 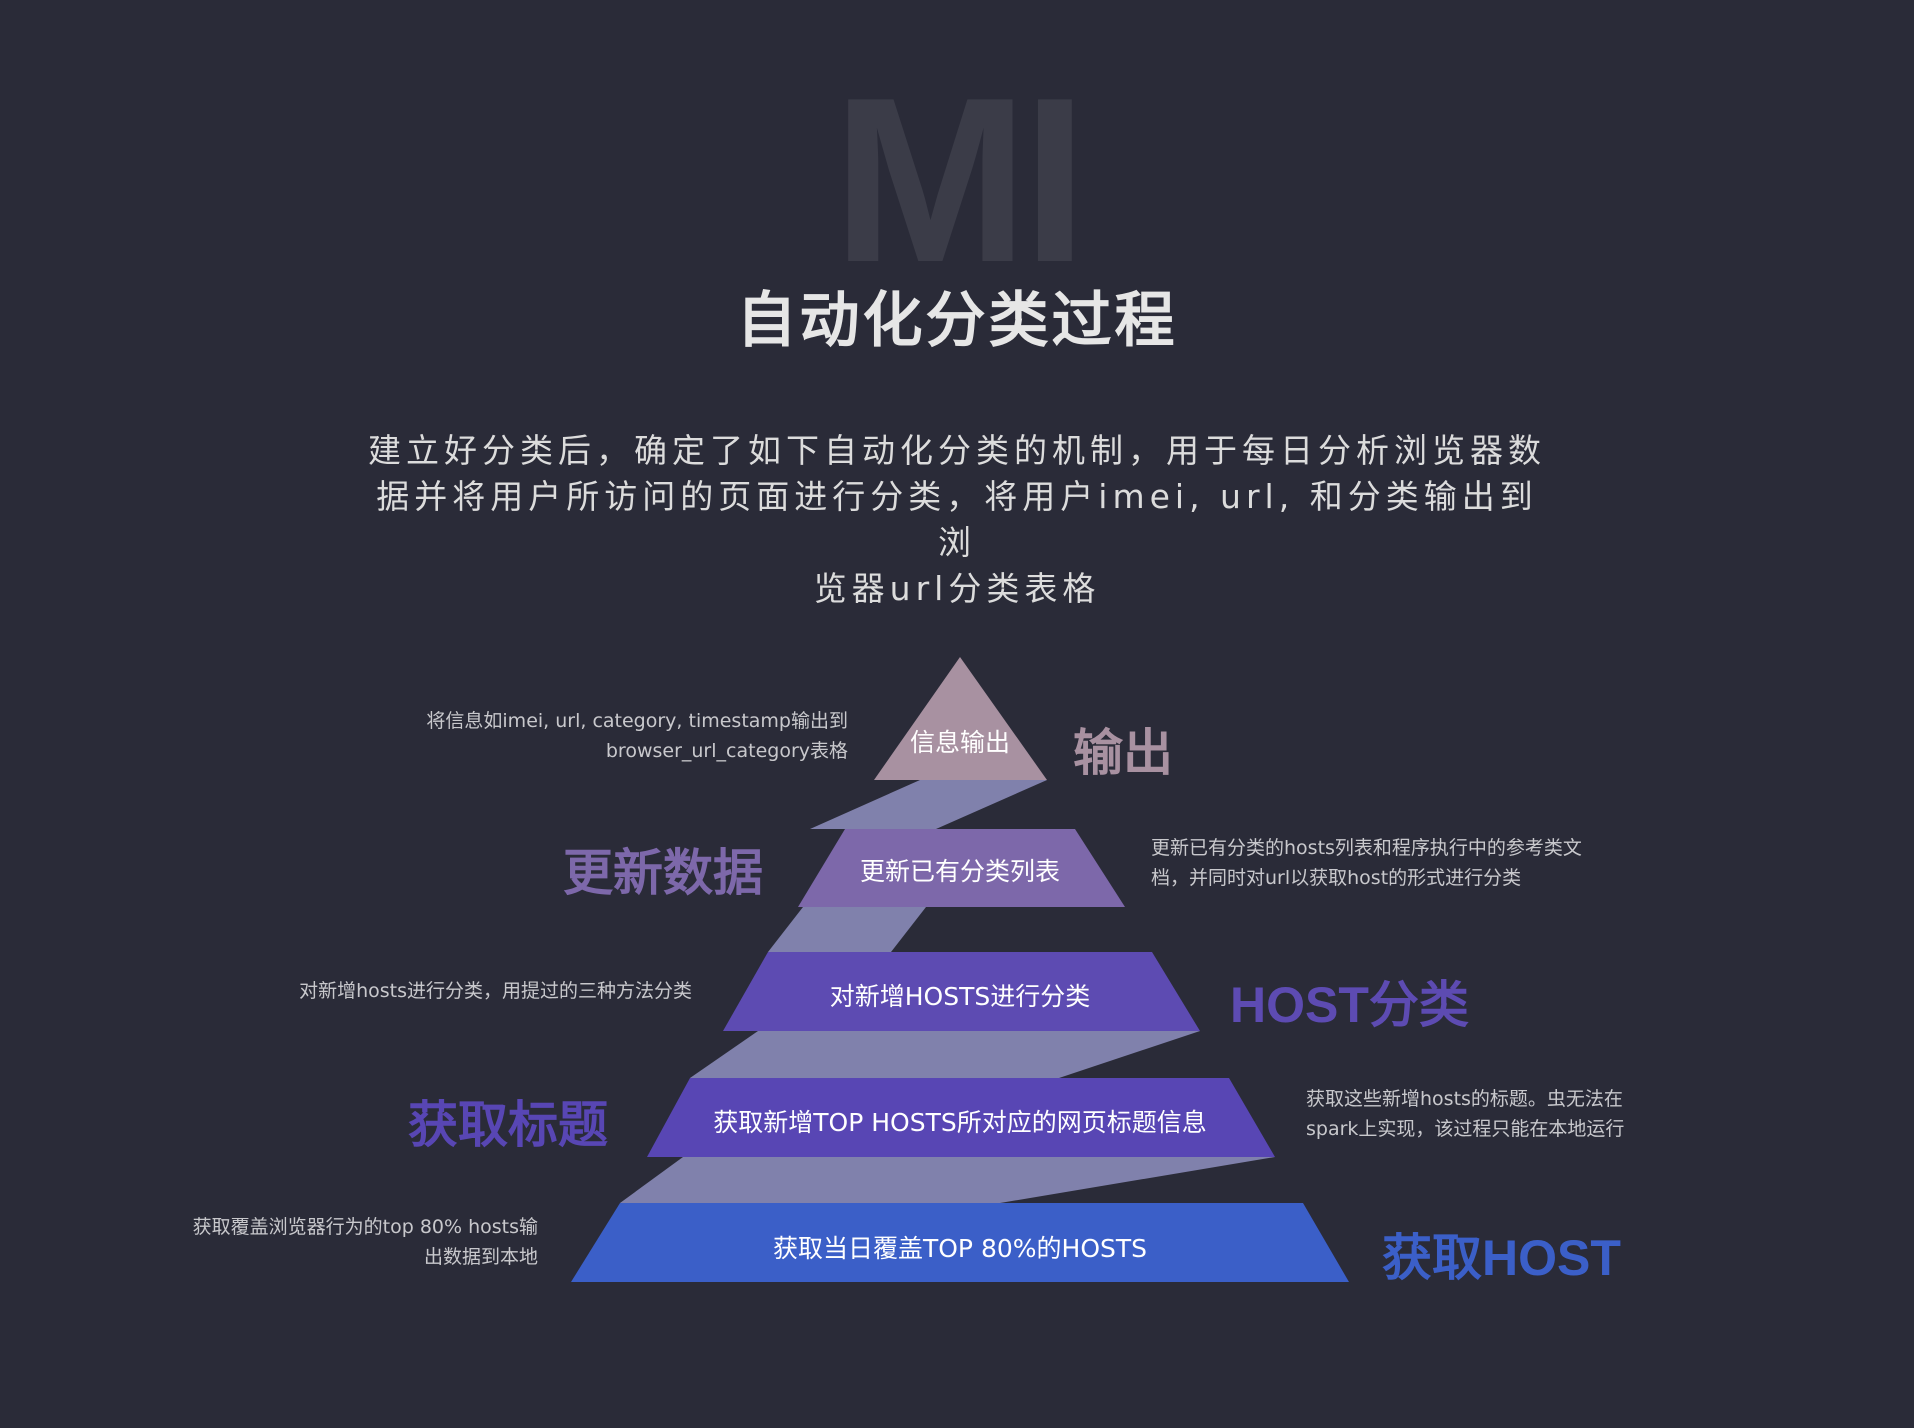 I want to click on level-5-shape, so click(x=960, y=1242).